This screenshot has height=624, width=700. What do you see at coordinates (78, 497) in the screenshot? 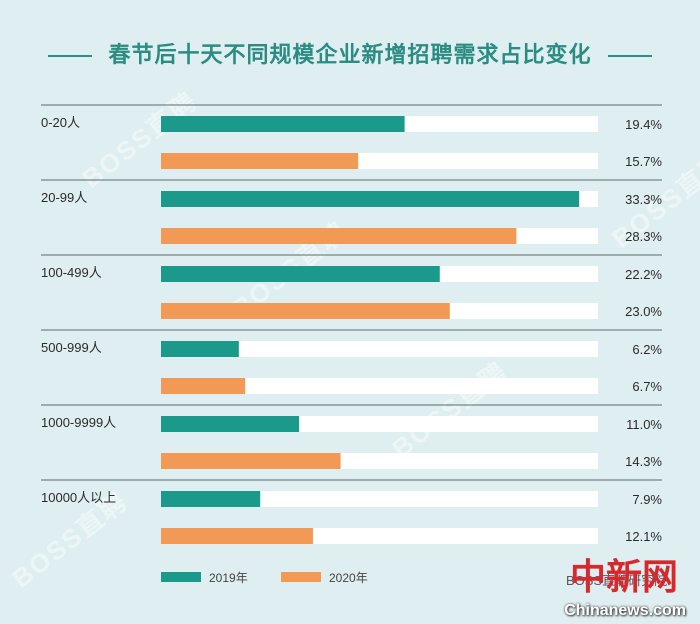
I see `category-label: 10000人以上` at bounding box center [78, 497].